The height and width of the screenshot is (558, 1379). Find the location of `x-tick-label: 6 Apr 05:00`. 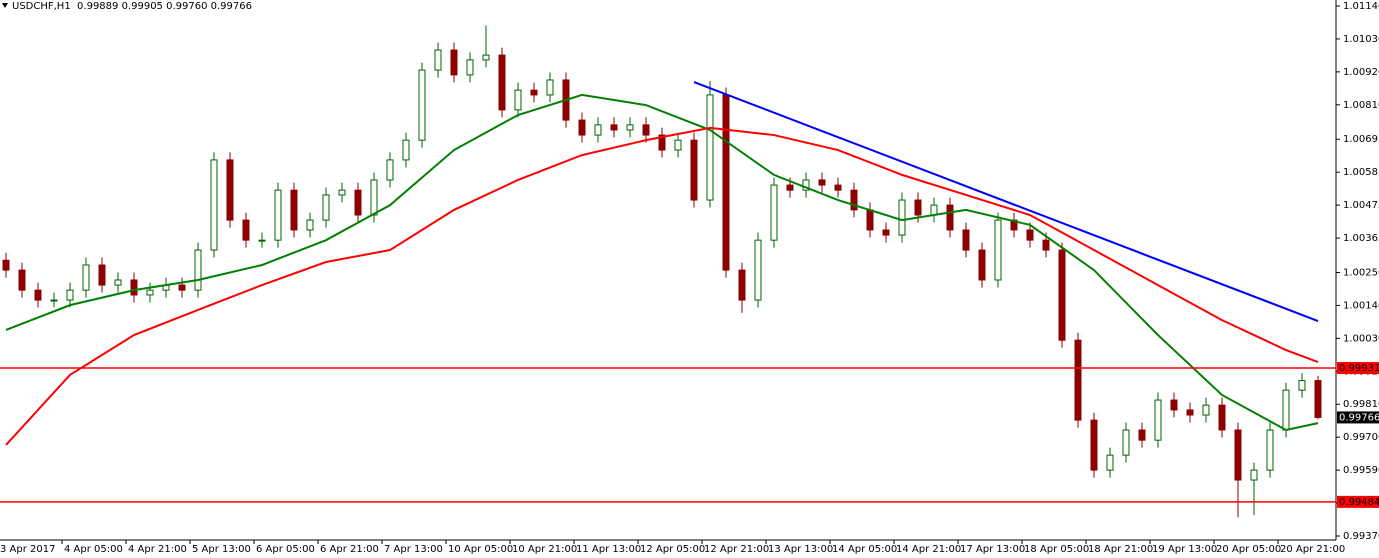

x-tick-label: 6 Apr 05:00 is located at coordinates (285, 549).